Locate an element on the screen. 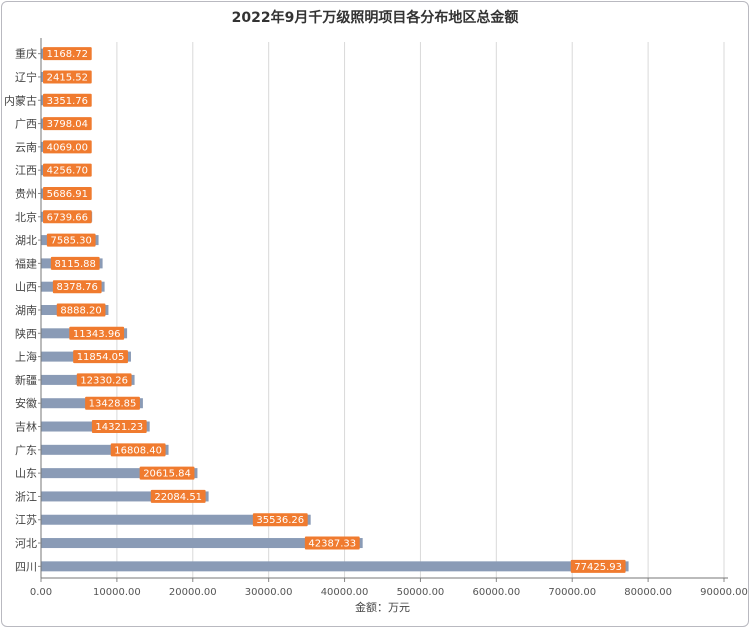 The width and height of the screenshot is (750, 628). data-label: 8378.76 is located at coordinates (77, 287).